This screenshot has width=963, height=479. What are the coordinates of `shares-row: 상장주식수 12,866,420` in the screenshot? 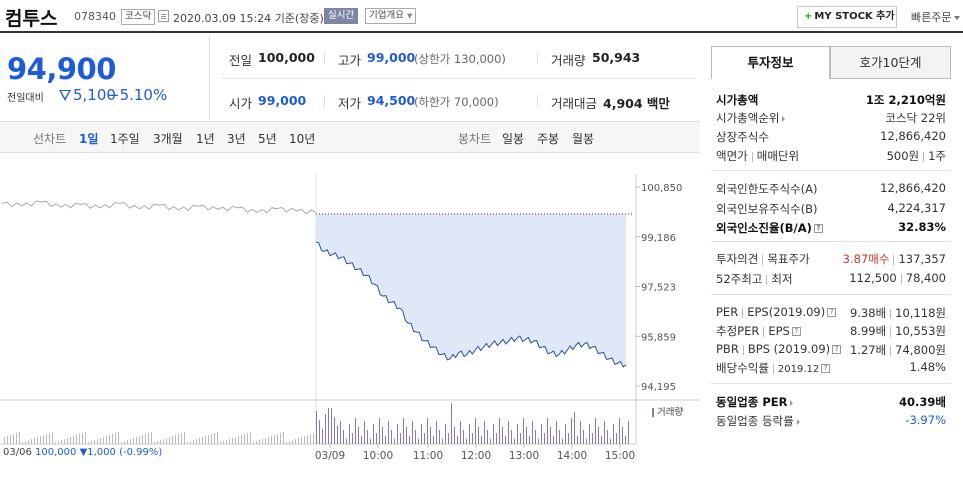 It's located at (831, 136).